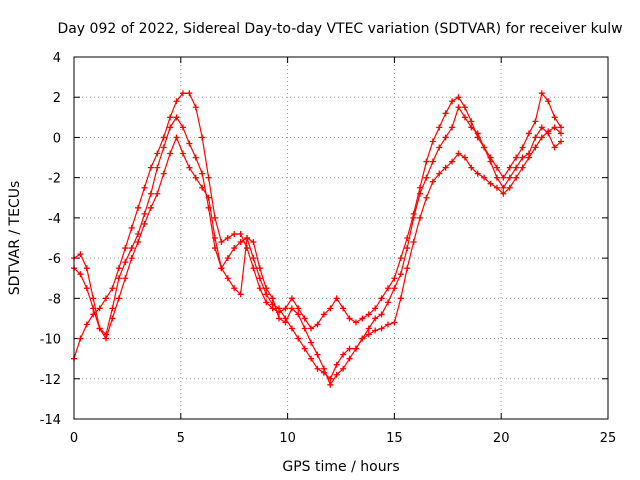 This screenshot has height=480, width=640. What do you see at coordinates (54, 259) in the screenshot?
I see `y-tick-label: -6` at bounding box center [54, 259].